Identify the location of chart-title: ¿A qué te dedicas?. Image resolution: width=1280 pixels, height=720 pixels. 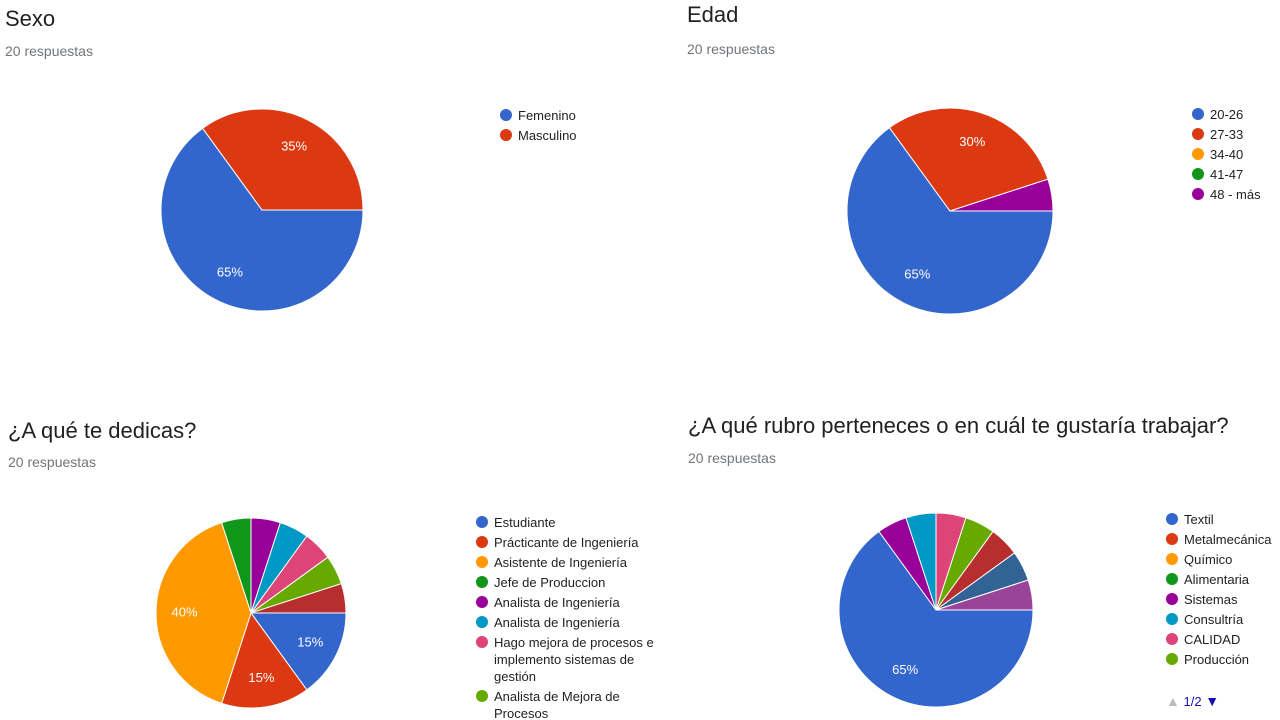
(102, 430).